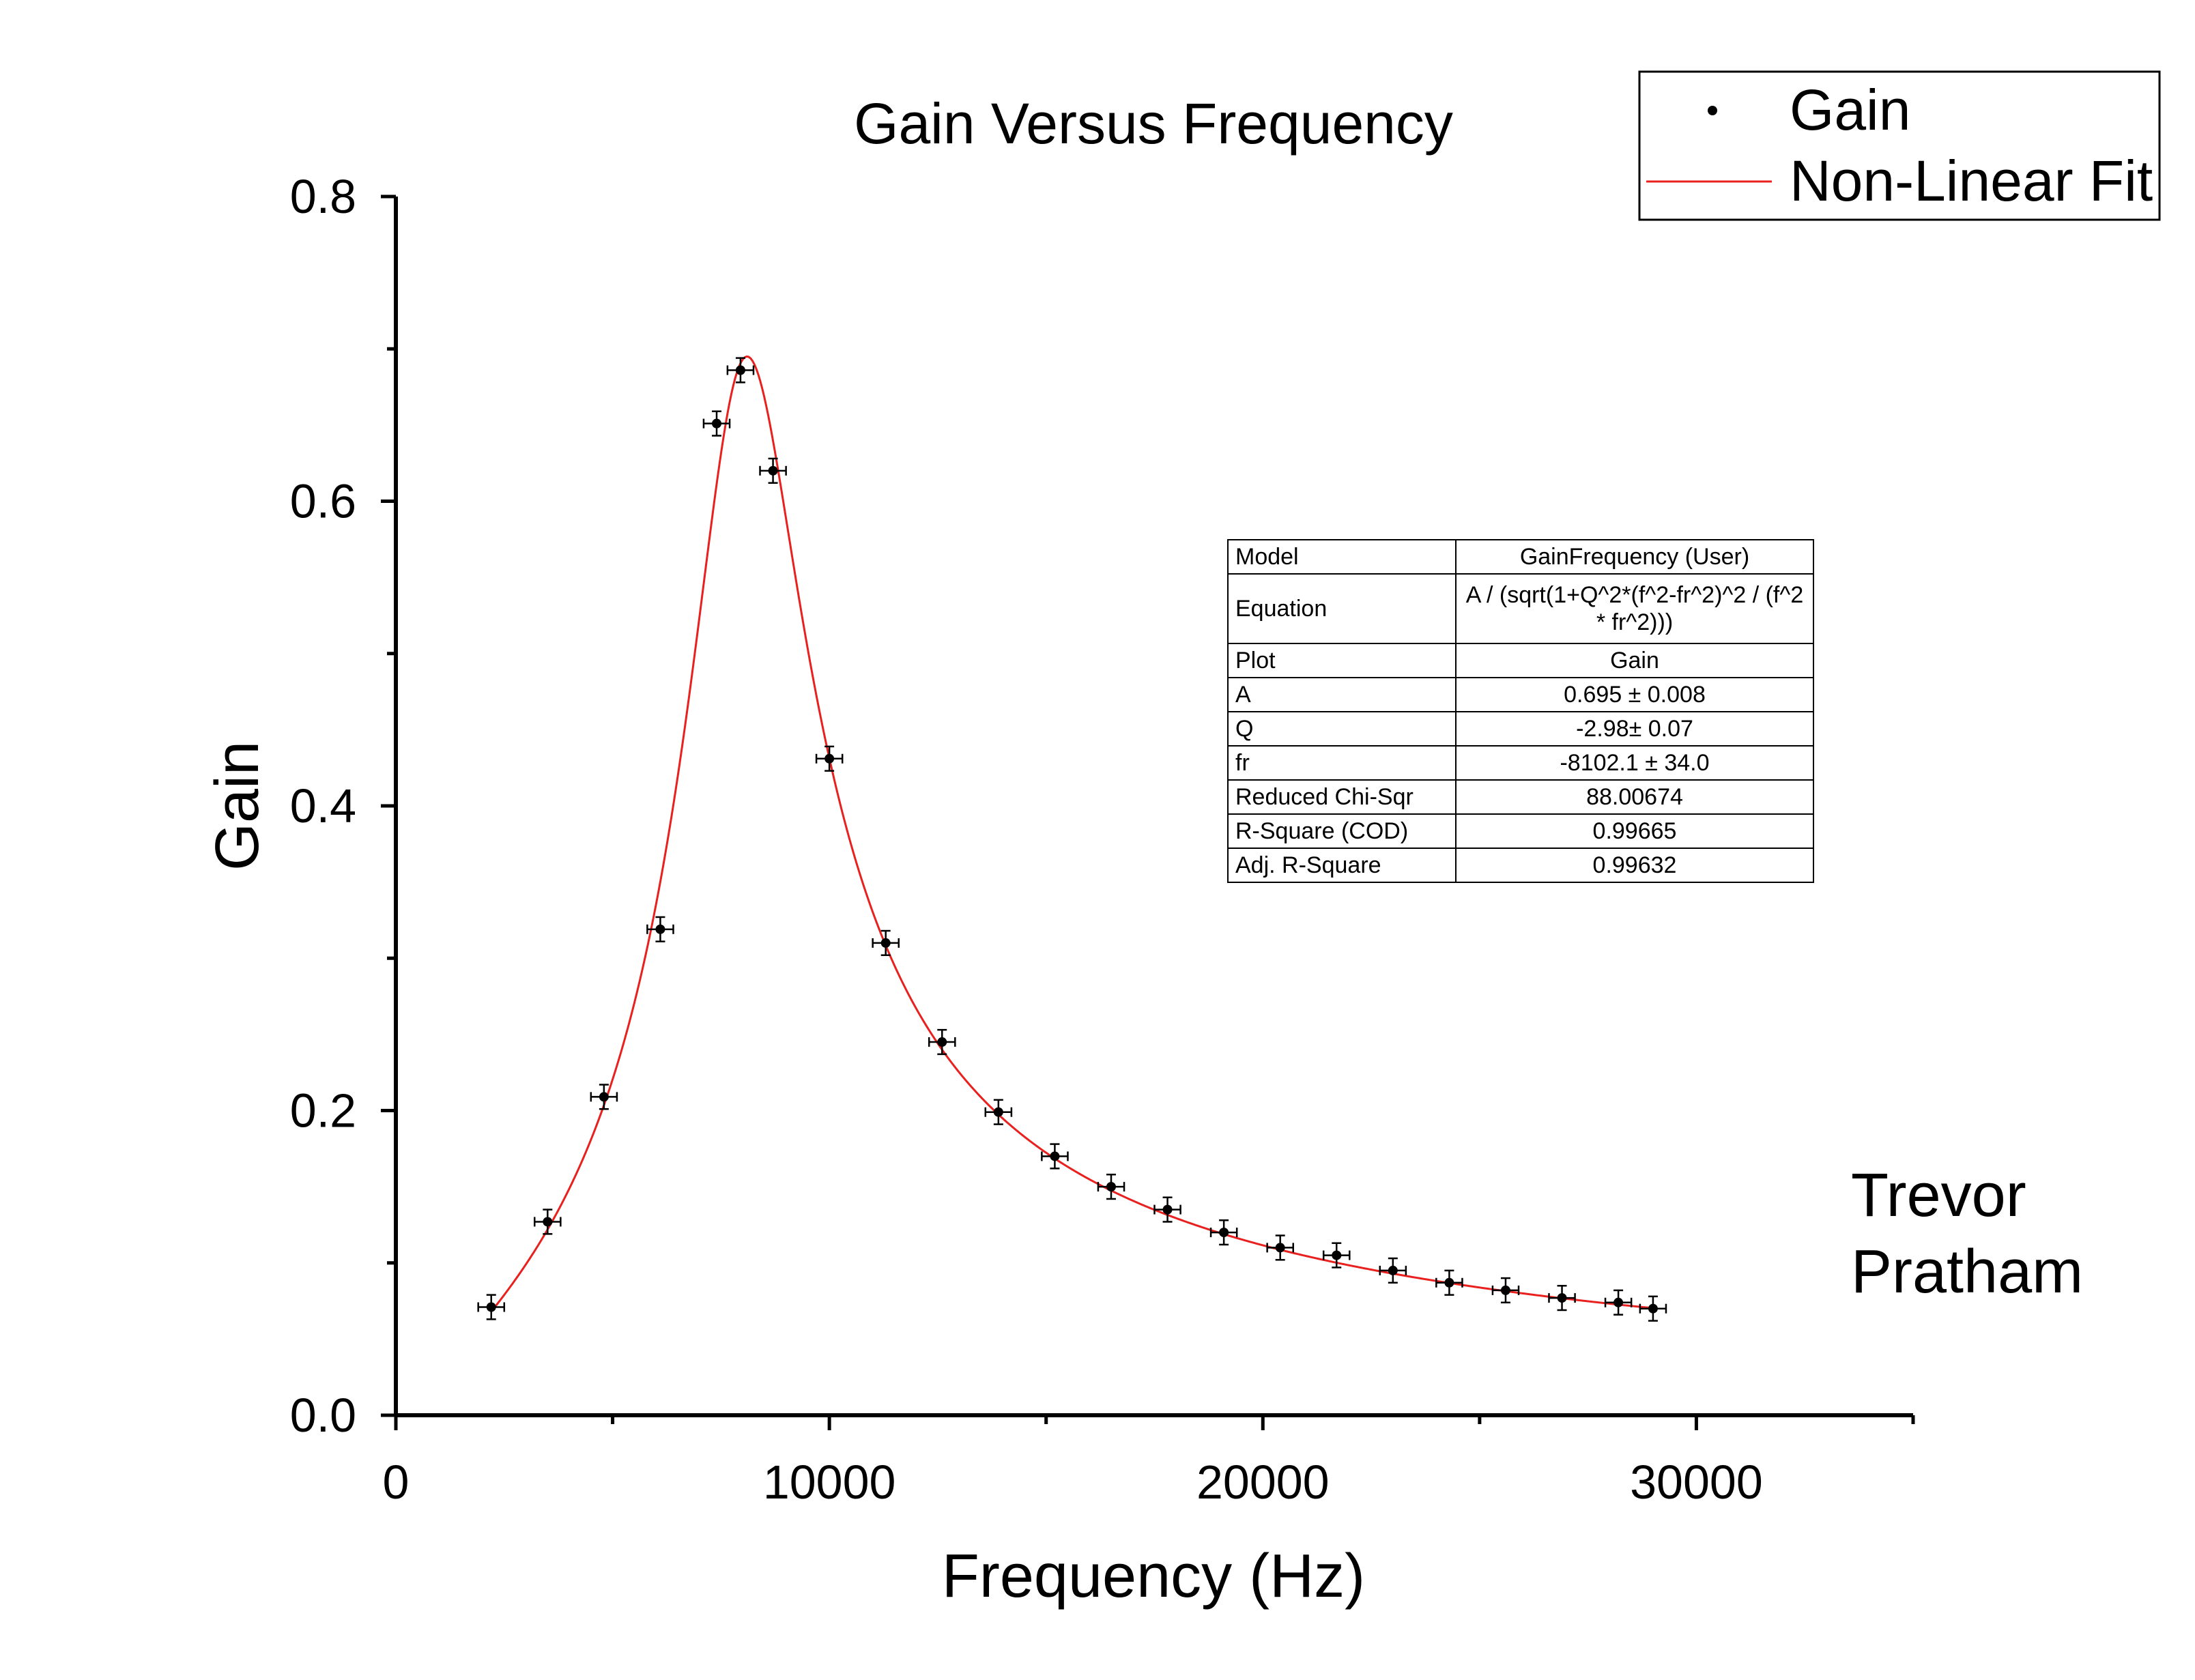  I want to click on fit-table-key: Adj. R-Square, so click(1342, 865).